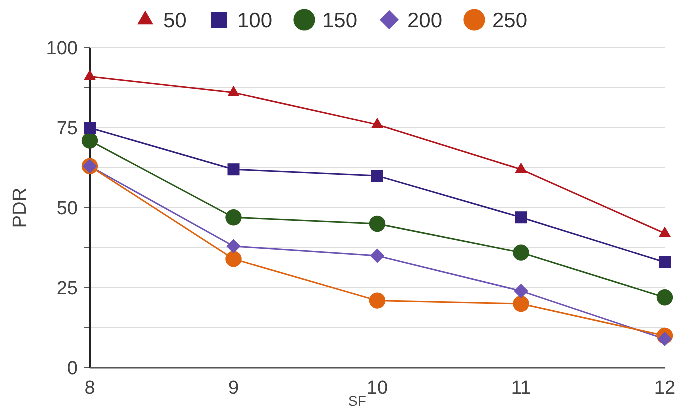  Describe the element at coordinates (521, 388) in the screenshot. I see `x-tick-label: 11` at that location.